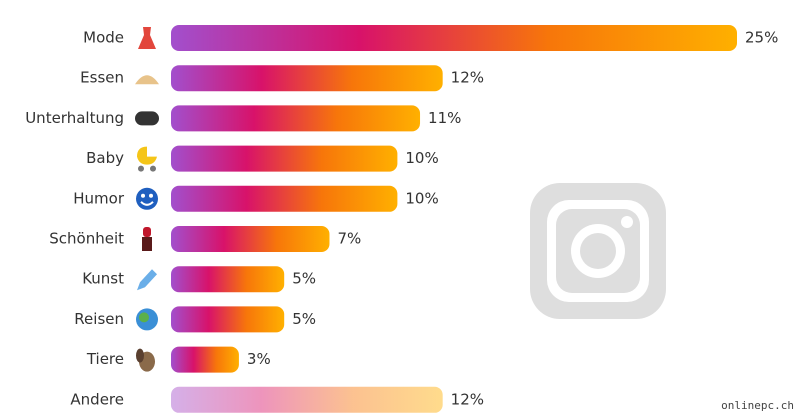  Describe the element at coordinates (99, 319) in the screenshot. I see `y-tick-label: Reisen` at that location.